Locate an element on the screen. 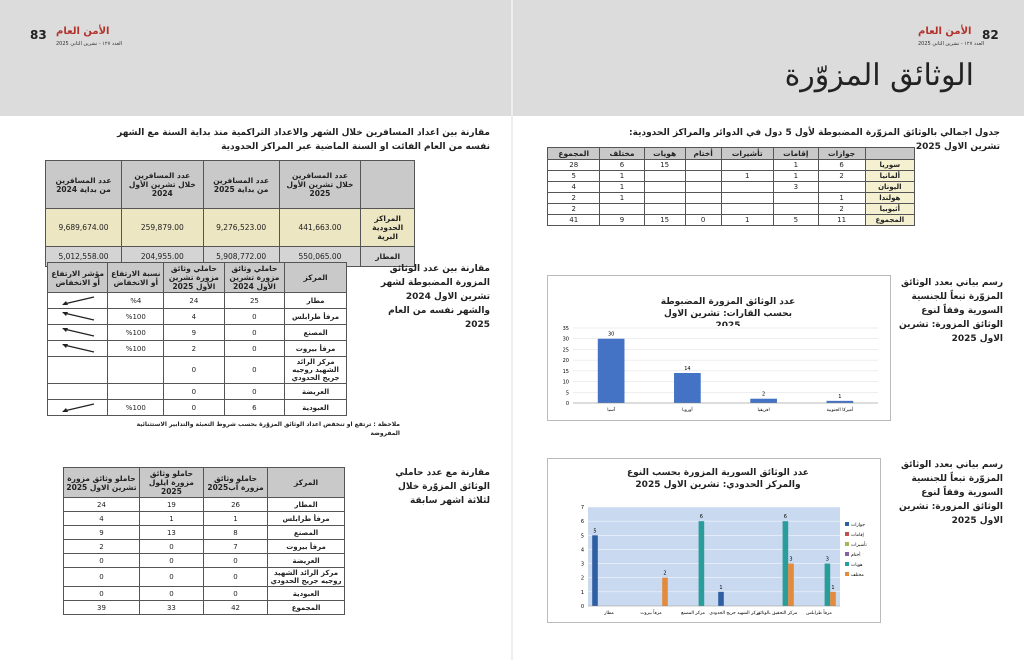  column-header: مختلف is located at coordinates (622, 153).